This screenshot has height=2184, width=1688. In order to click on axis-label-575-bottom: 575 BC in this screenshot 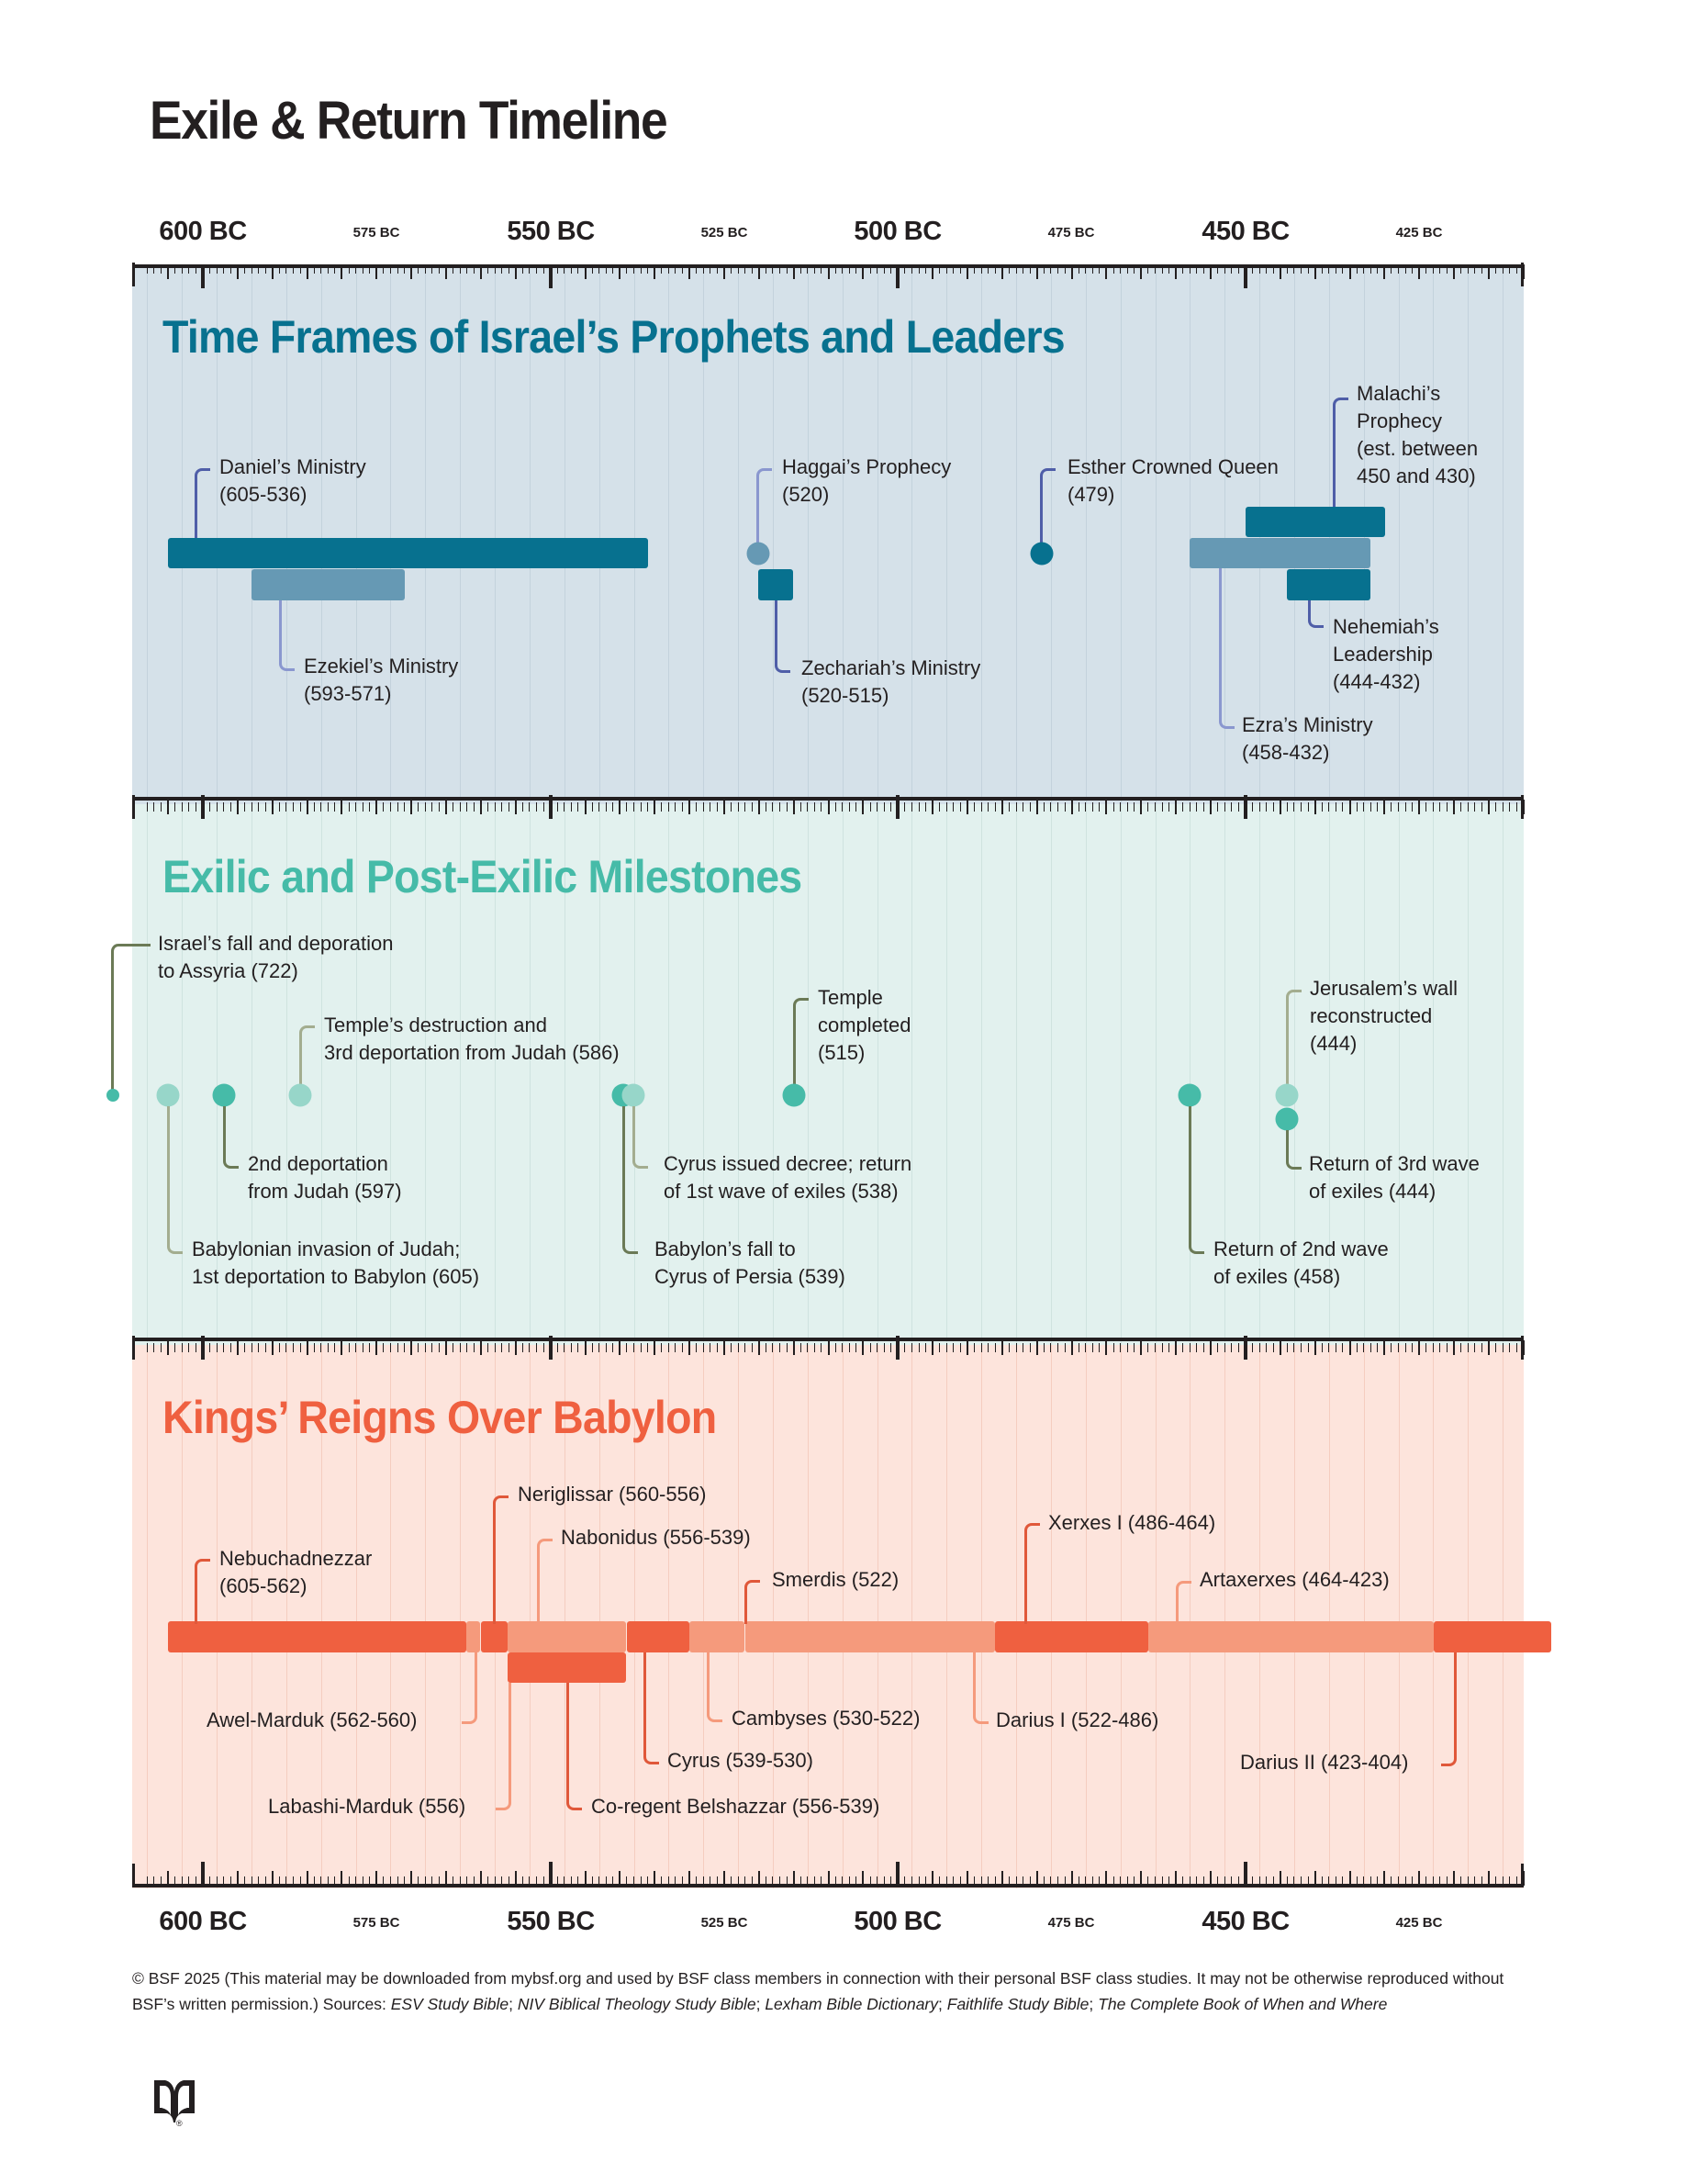, I will do `click(376, 1923)`.